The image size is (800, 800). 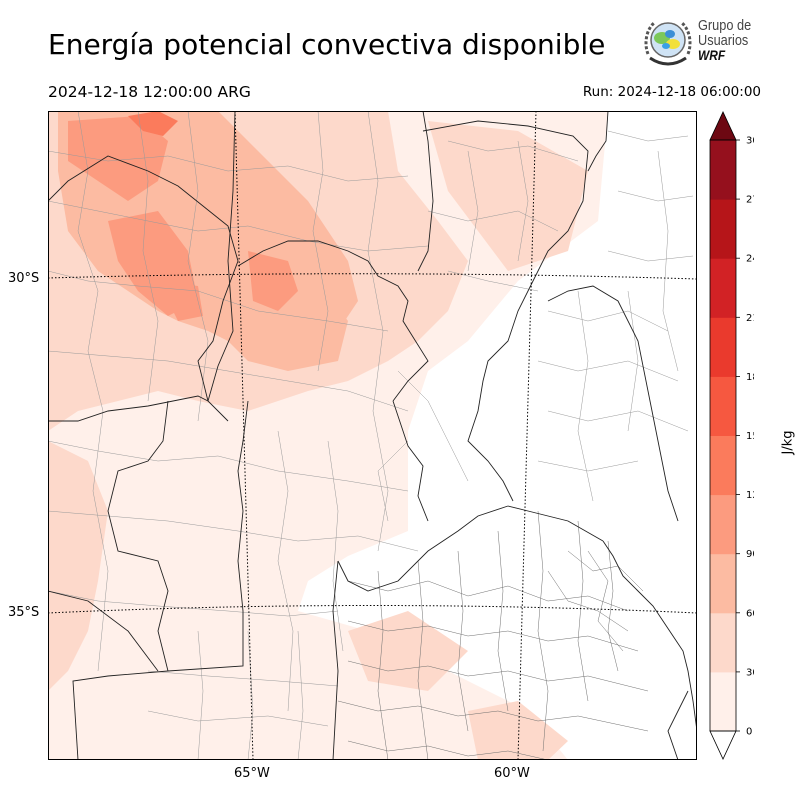 I want to click on colorbar-tick-label: 1200, so click(x=750, y=495).